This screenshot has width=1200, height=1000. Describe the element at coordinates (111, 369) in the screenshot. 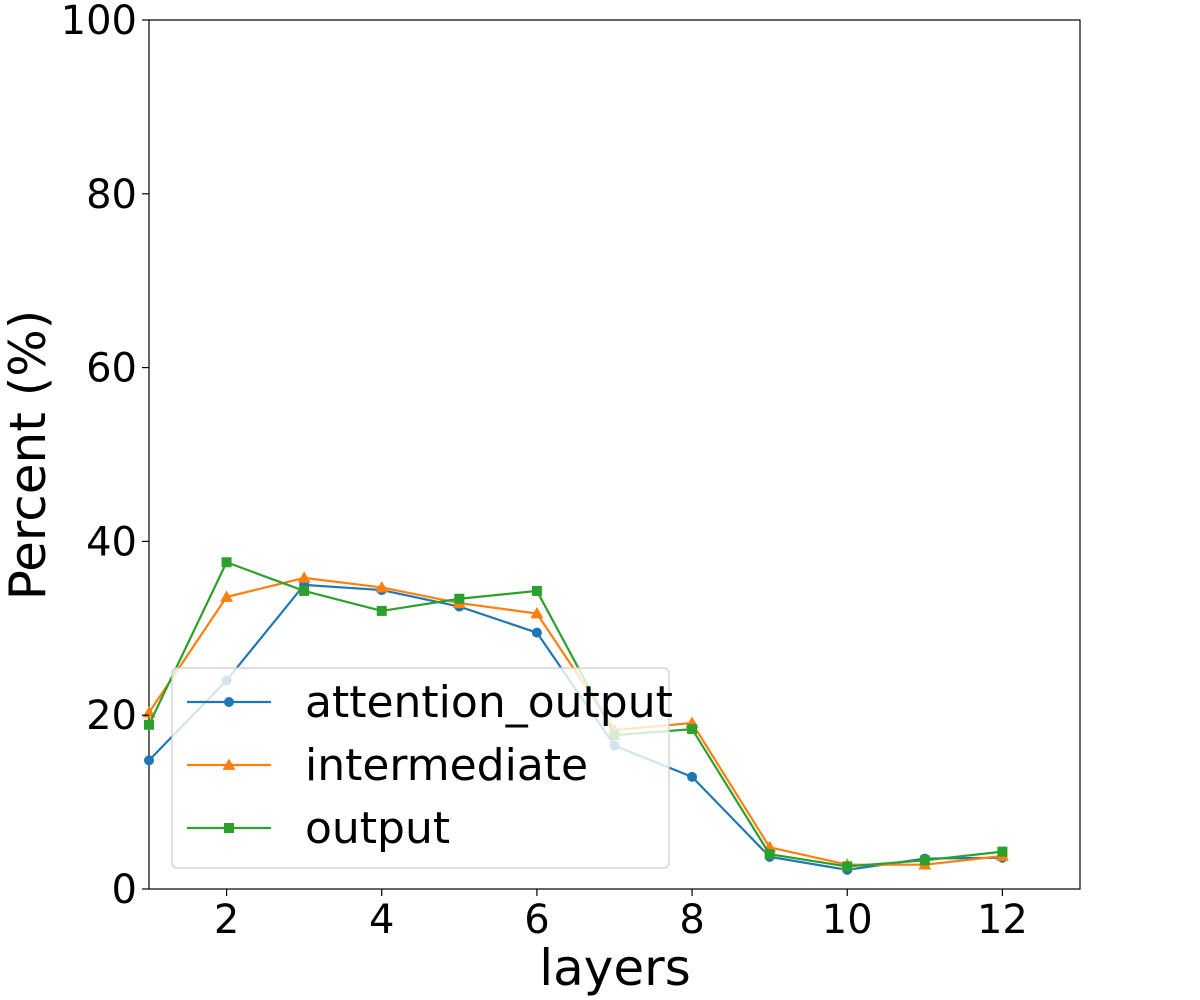

I see `y-tick-label: 60` at that location.